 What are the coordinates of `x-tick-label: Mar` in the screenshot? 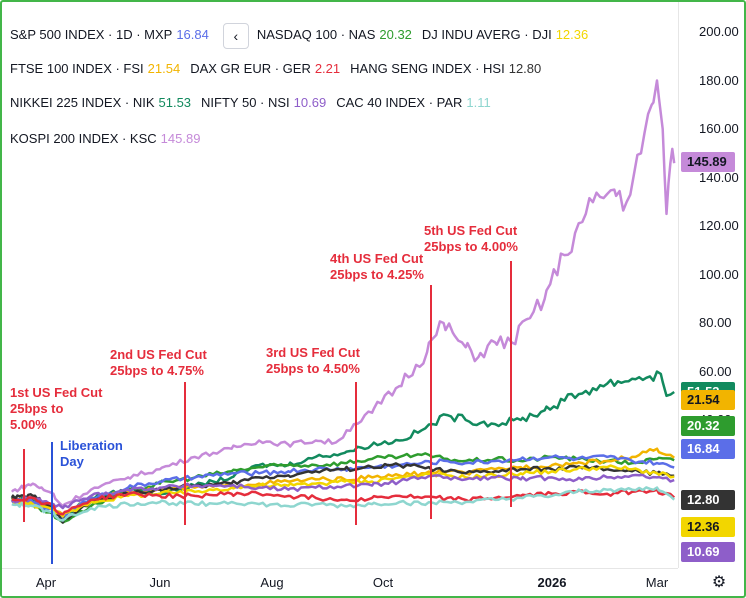 It's located at (657, 582).